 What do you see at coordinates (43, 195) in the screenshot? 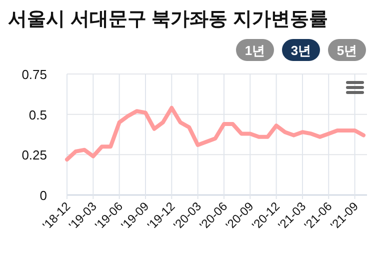
I see `y-tick-label: 0` at bounding box center [43, 195].